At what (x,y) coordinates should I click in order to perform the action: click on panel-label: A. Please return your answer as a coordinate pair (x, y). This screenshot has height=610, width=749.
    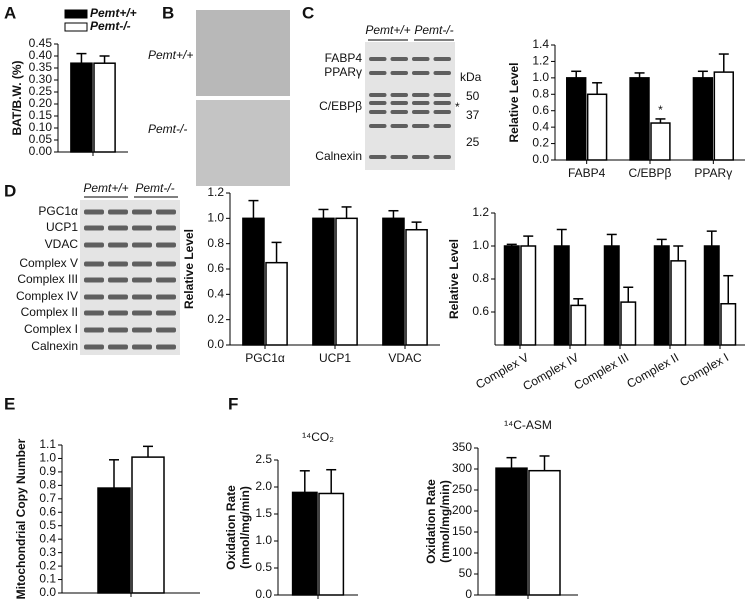
    Looking at the image, I should click on (10, 12).